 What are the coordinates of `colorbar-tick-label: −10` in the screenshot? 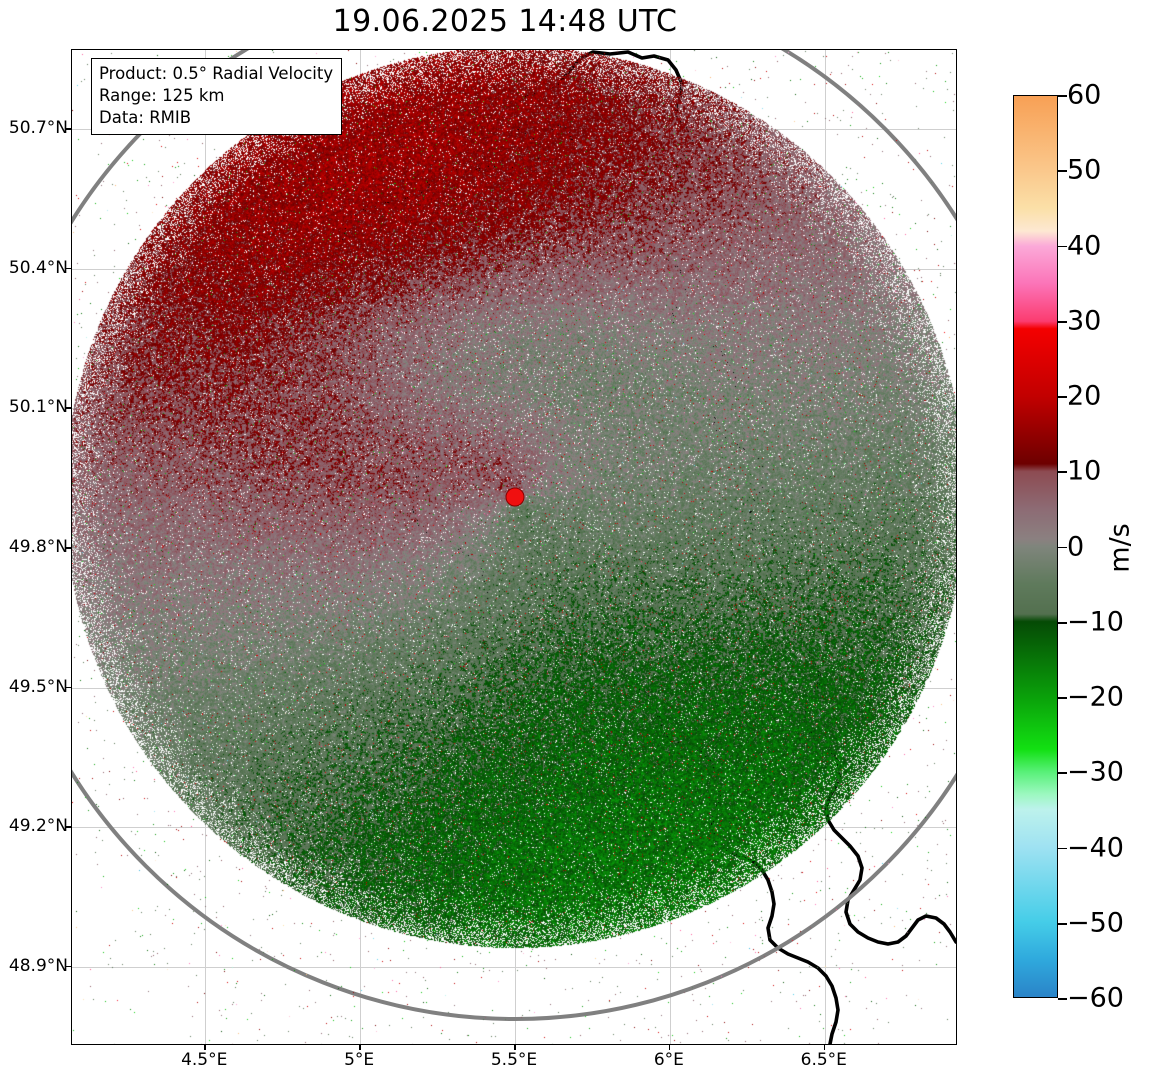 It's located at (1095, 622).